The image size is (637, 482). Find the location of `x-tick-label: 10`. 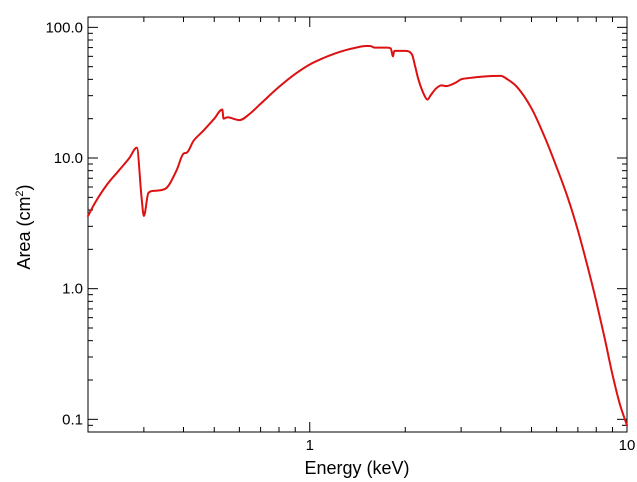

x-tick-label: 10 is located at coordinates (627, 445).